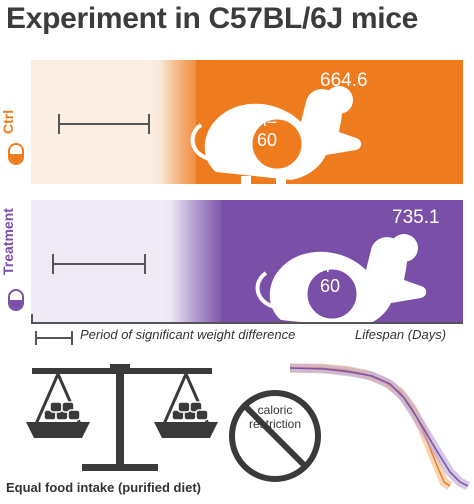 This screenshot has width=474, height=504. Describe the element at coordinates (122, 417) in the screenshot. I see `balance-scale-icon` at that location.